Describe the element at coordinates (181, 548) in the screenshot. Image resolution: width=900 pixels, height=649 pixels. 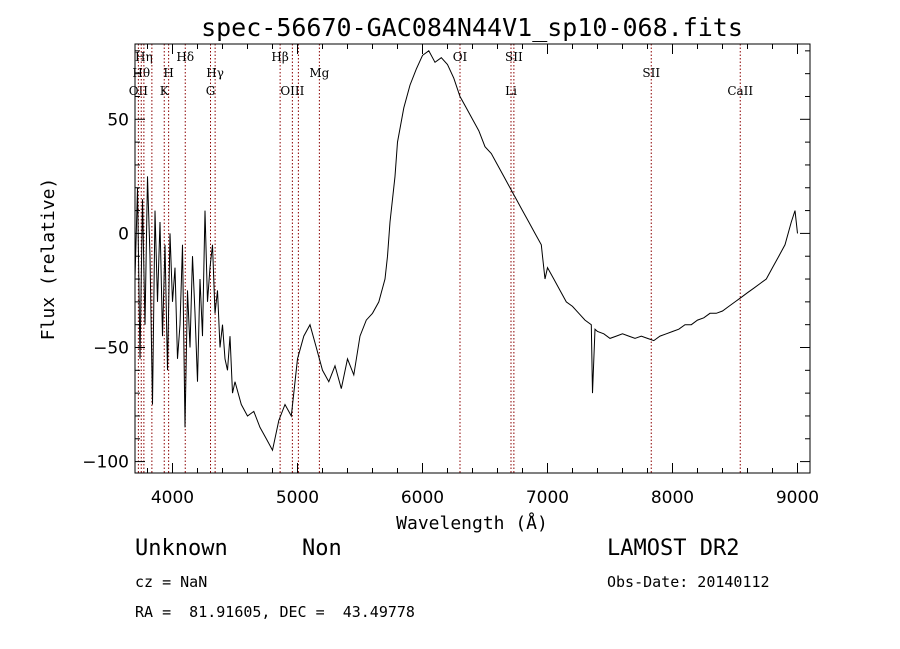
I see `object-class: Unknown` at that location.